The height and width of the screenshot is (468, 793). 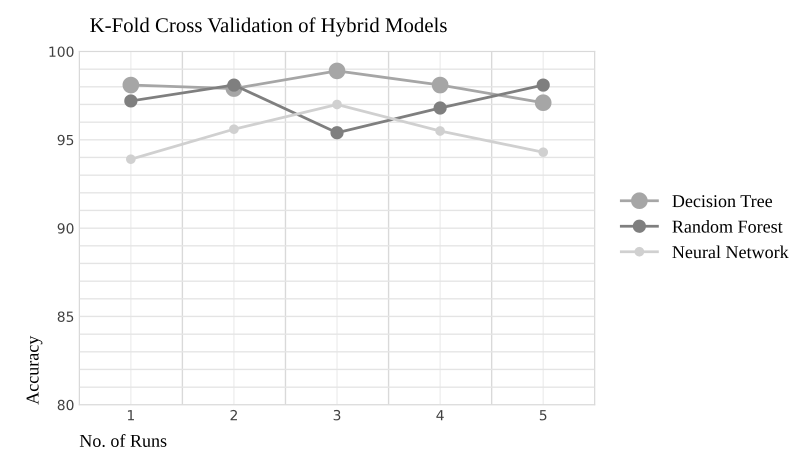 I want to click on x-tick-label: 3, so click(x=337, y=415).